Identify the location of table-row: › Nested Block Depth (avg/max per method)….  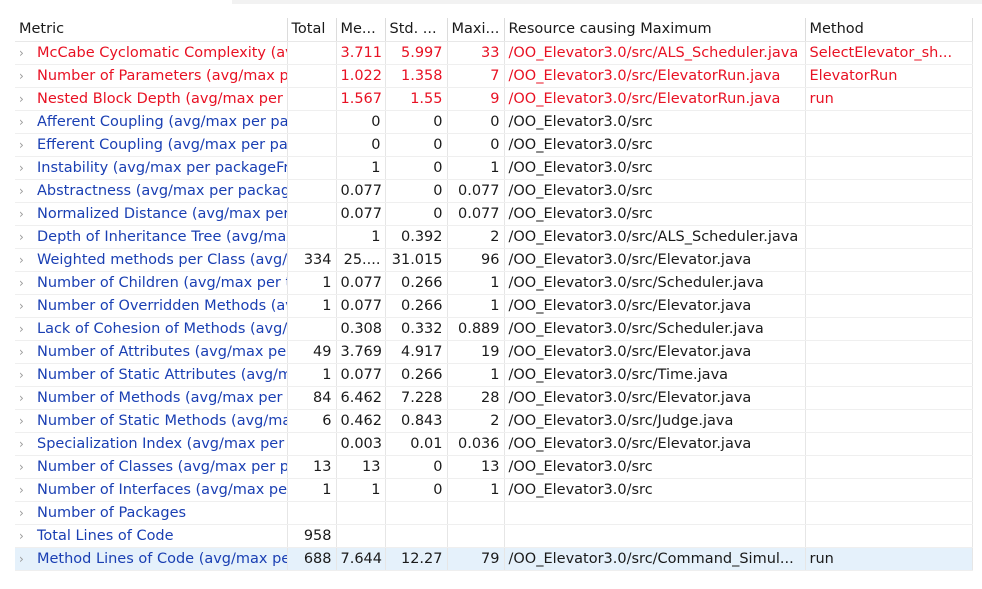
(494, 99).